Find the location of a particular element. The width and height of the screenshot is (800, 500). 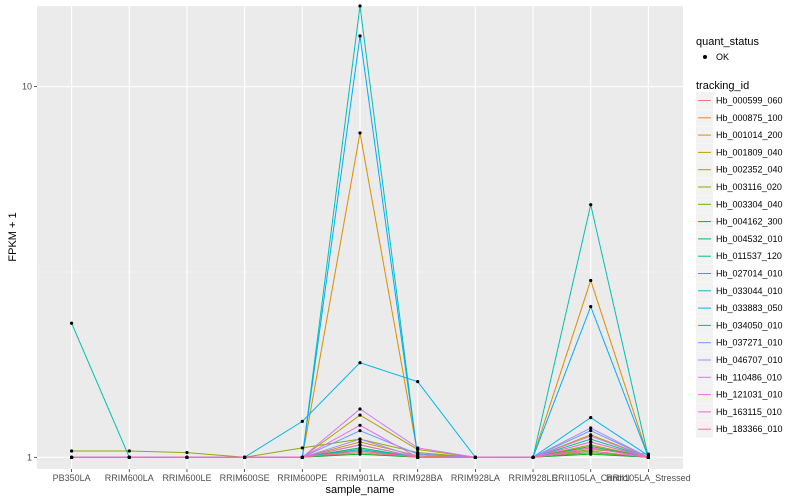

legend-label-0: Hb_000599_060 is located at coordinates (749, 101).